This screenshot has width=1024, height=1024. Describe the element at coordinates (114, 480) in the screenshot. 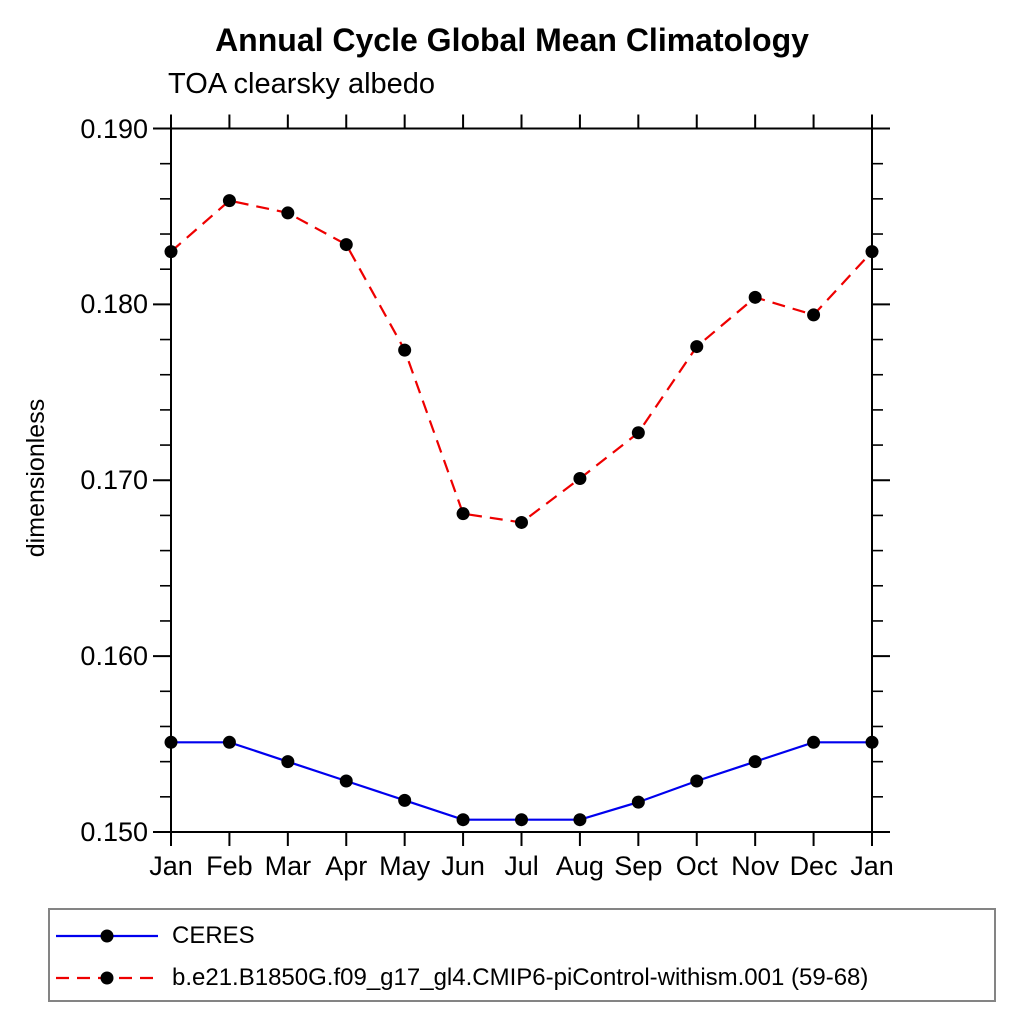

I see `y-tick-label: 0.170` at that location.